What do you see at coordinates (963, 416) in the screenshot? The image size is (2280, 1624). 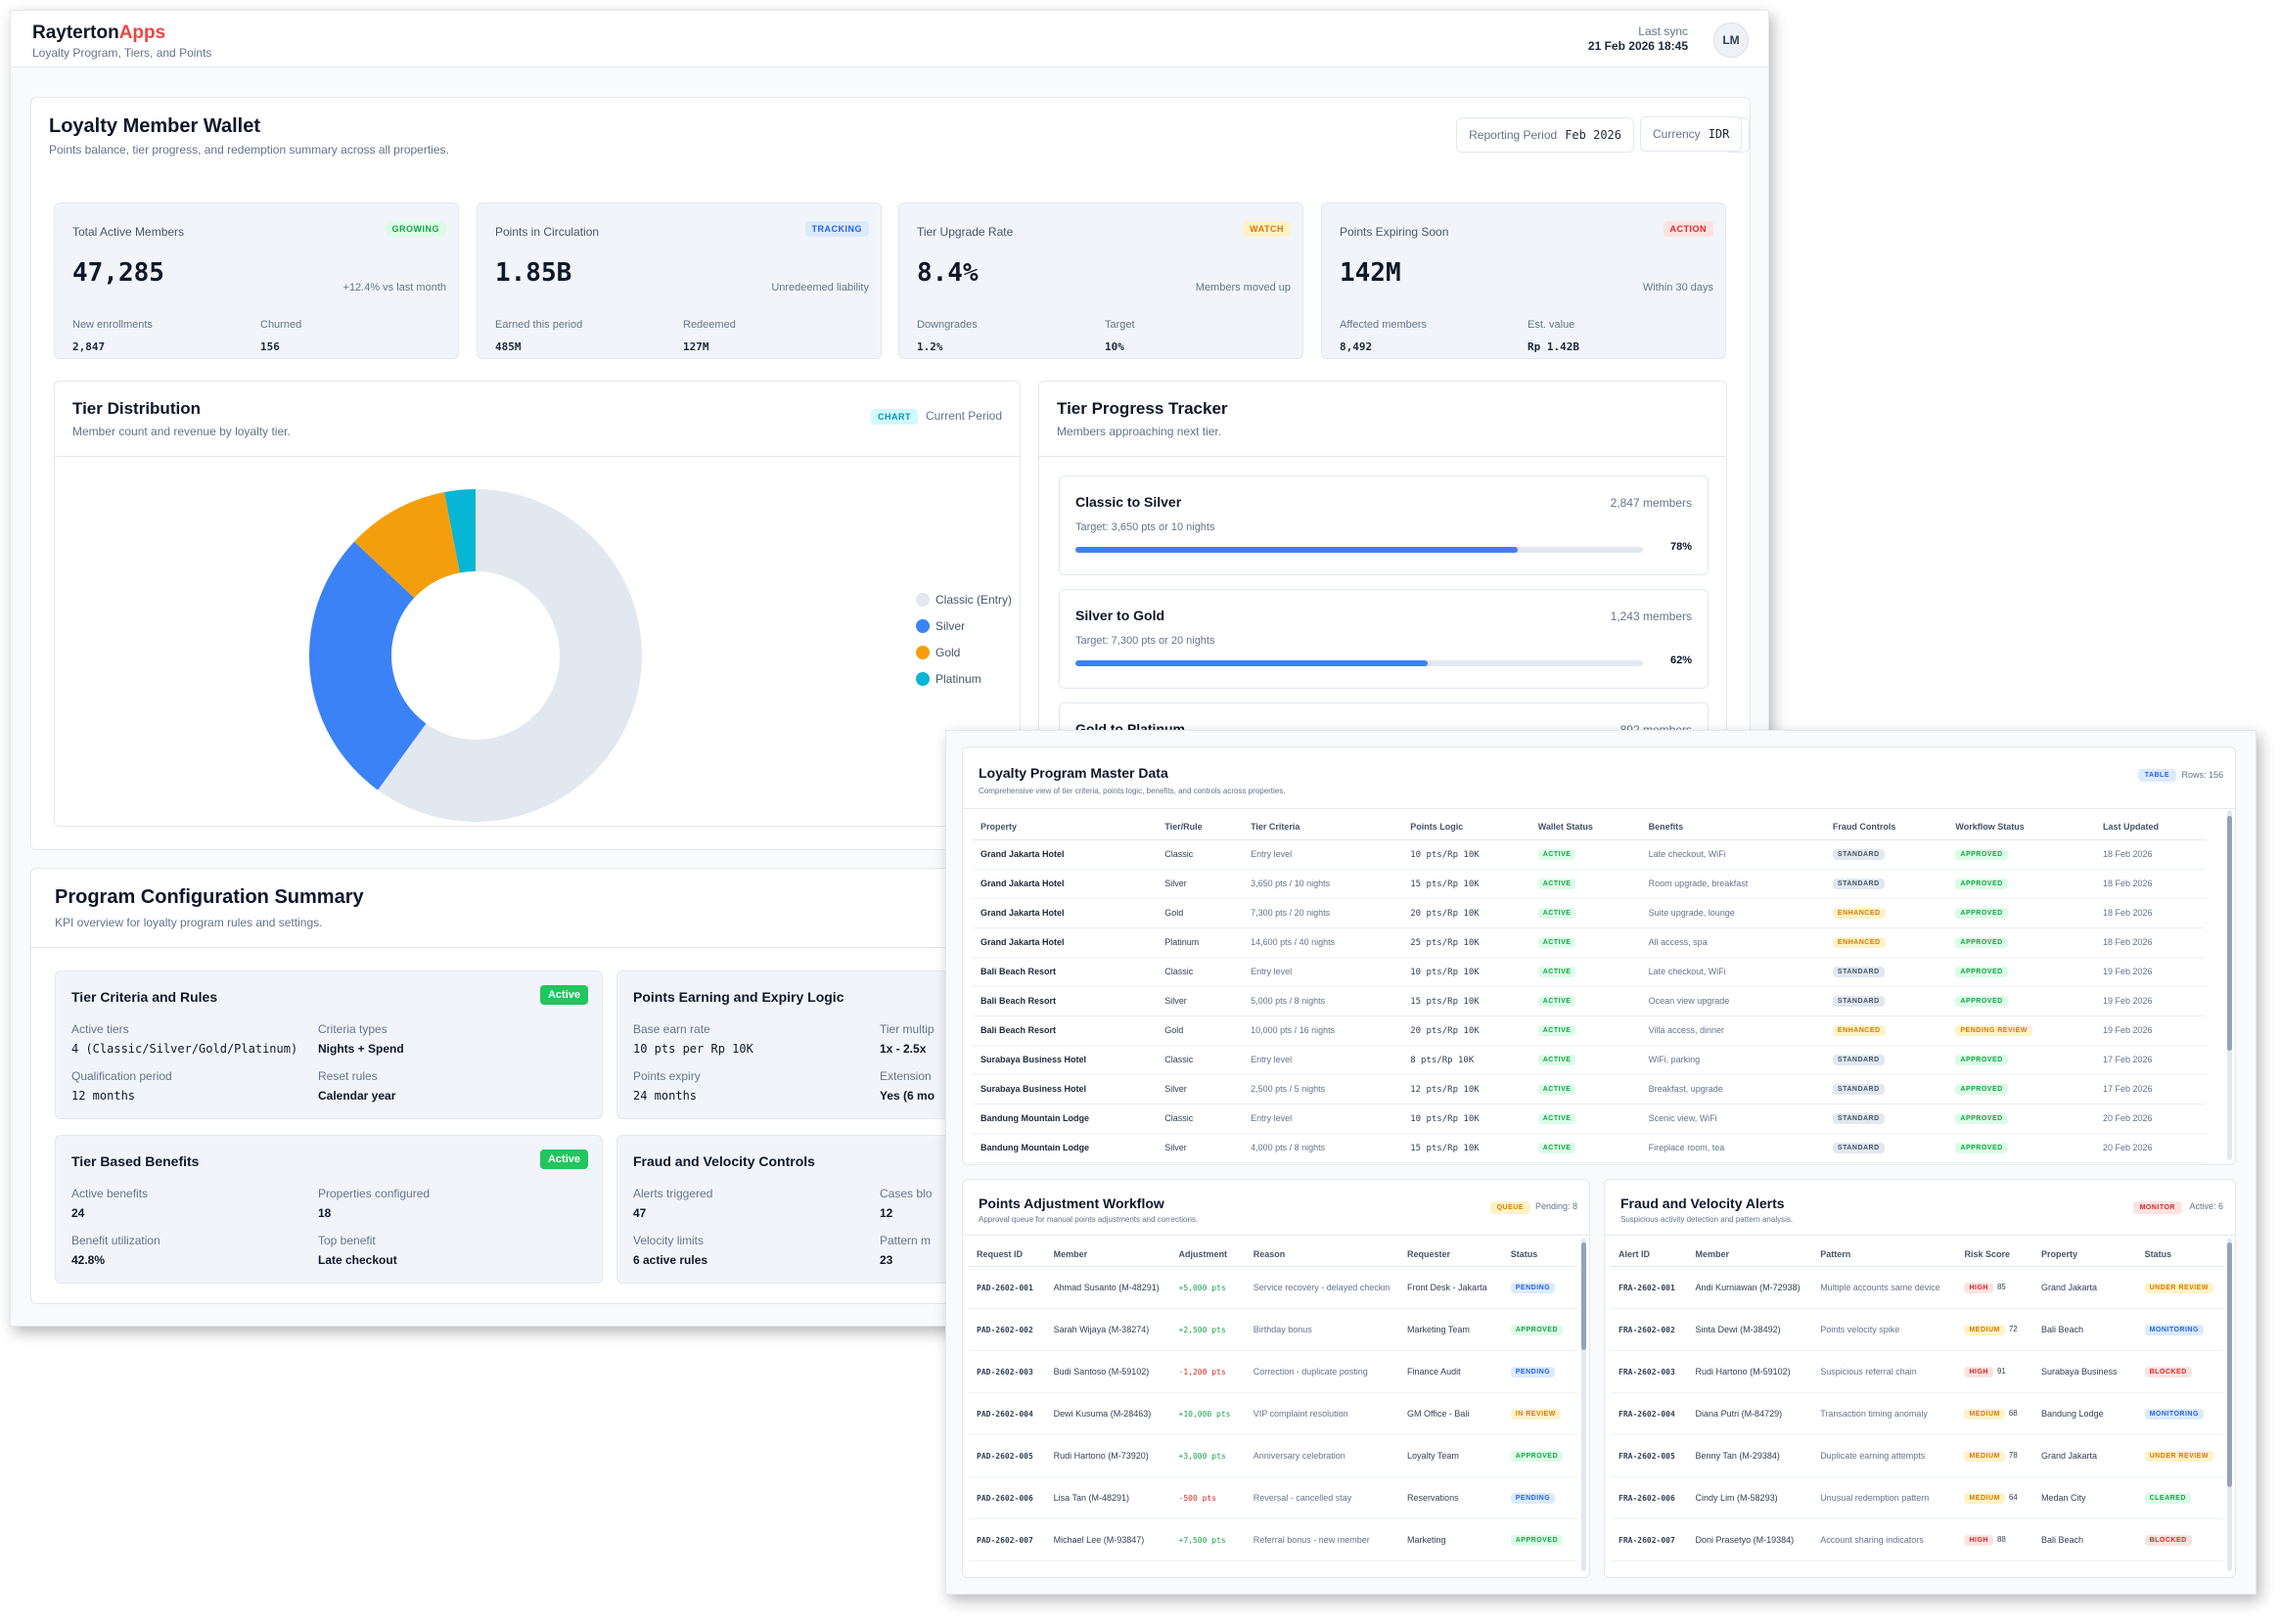 I see `distribution-period: Current Period` at bounding box center [963, 416].